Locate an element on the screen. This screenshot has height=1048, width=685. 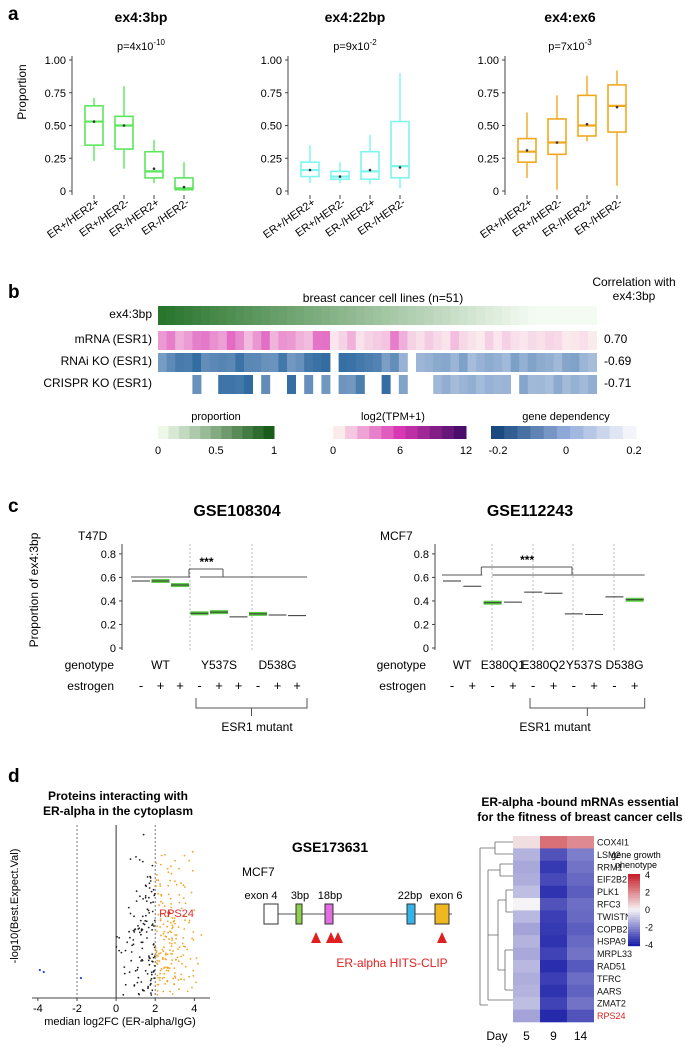
c-estrogen-0-6: - is located at coordinates (258, 685).